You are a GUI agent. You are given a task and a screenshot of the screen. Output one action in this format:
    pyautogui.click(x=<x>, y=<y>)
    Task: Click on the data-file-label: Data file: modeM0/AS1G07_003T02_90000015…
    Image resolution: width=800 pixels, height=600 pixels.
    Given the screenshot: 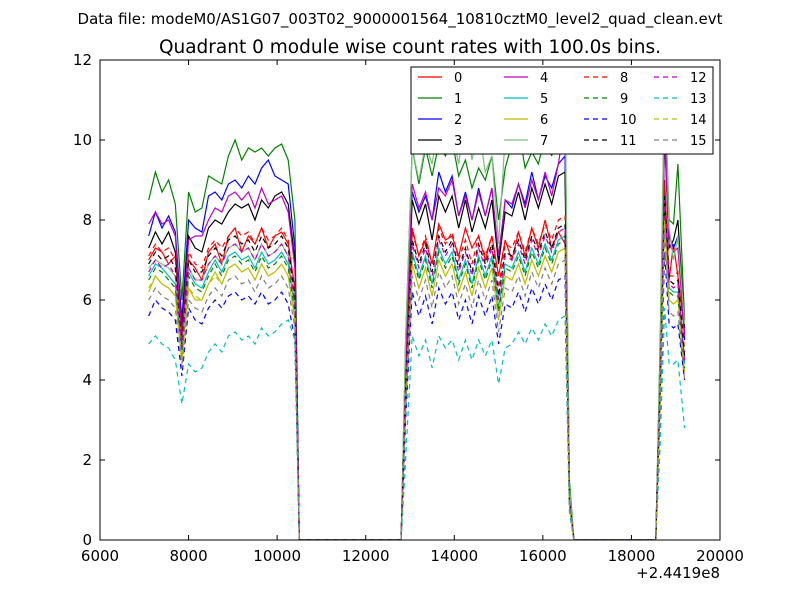 What is the action you would take?
    pyautogui.click(x=400, y=19)
    